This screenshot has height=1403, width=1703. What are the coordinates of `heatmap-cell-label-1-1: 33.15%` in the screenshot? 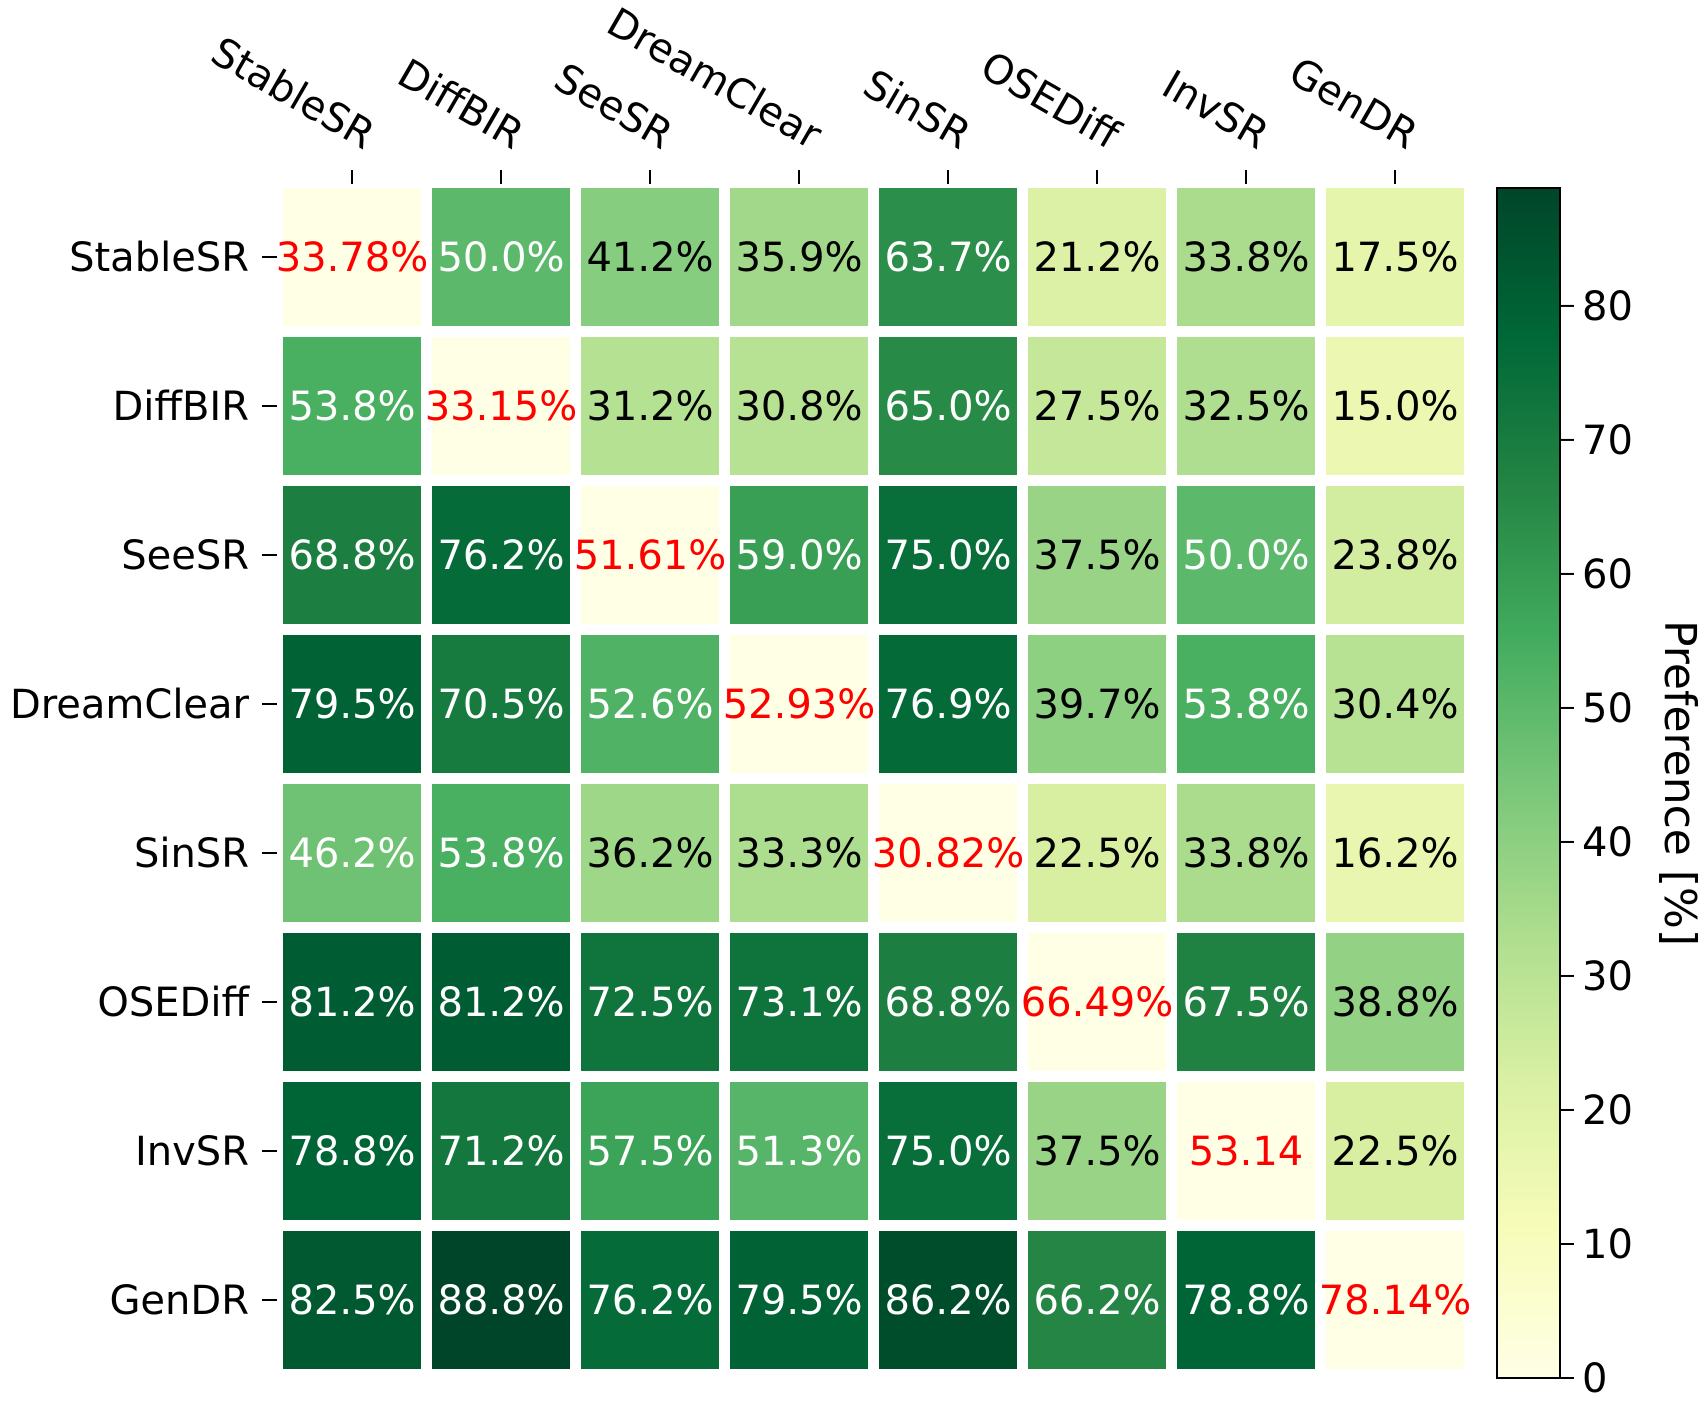 It's located at (501, 407).